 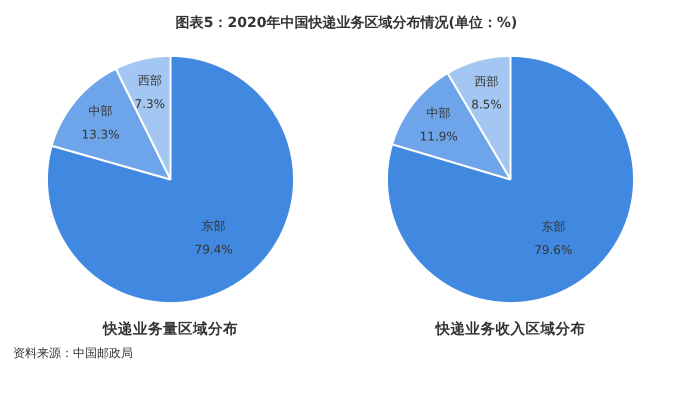 I want to click on text: 快递业务量区域分布, so click(x=170, y=329).